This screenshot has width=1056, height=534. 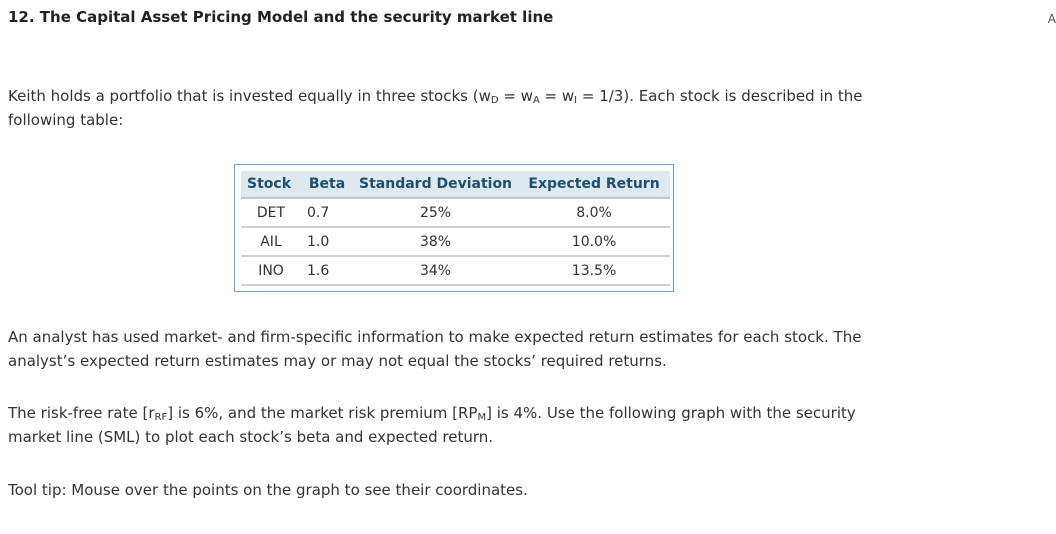 What do you see at coordinates (594, 185) in the screenshot?
I see `header-expected-return: Expected Return` at bounding box center [594, 185].